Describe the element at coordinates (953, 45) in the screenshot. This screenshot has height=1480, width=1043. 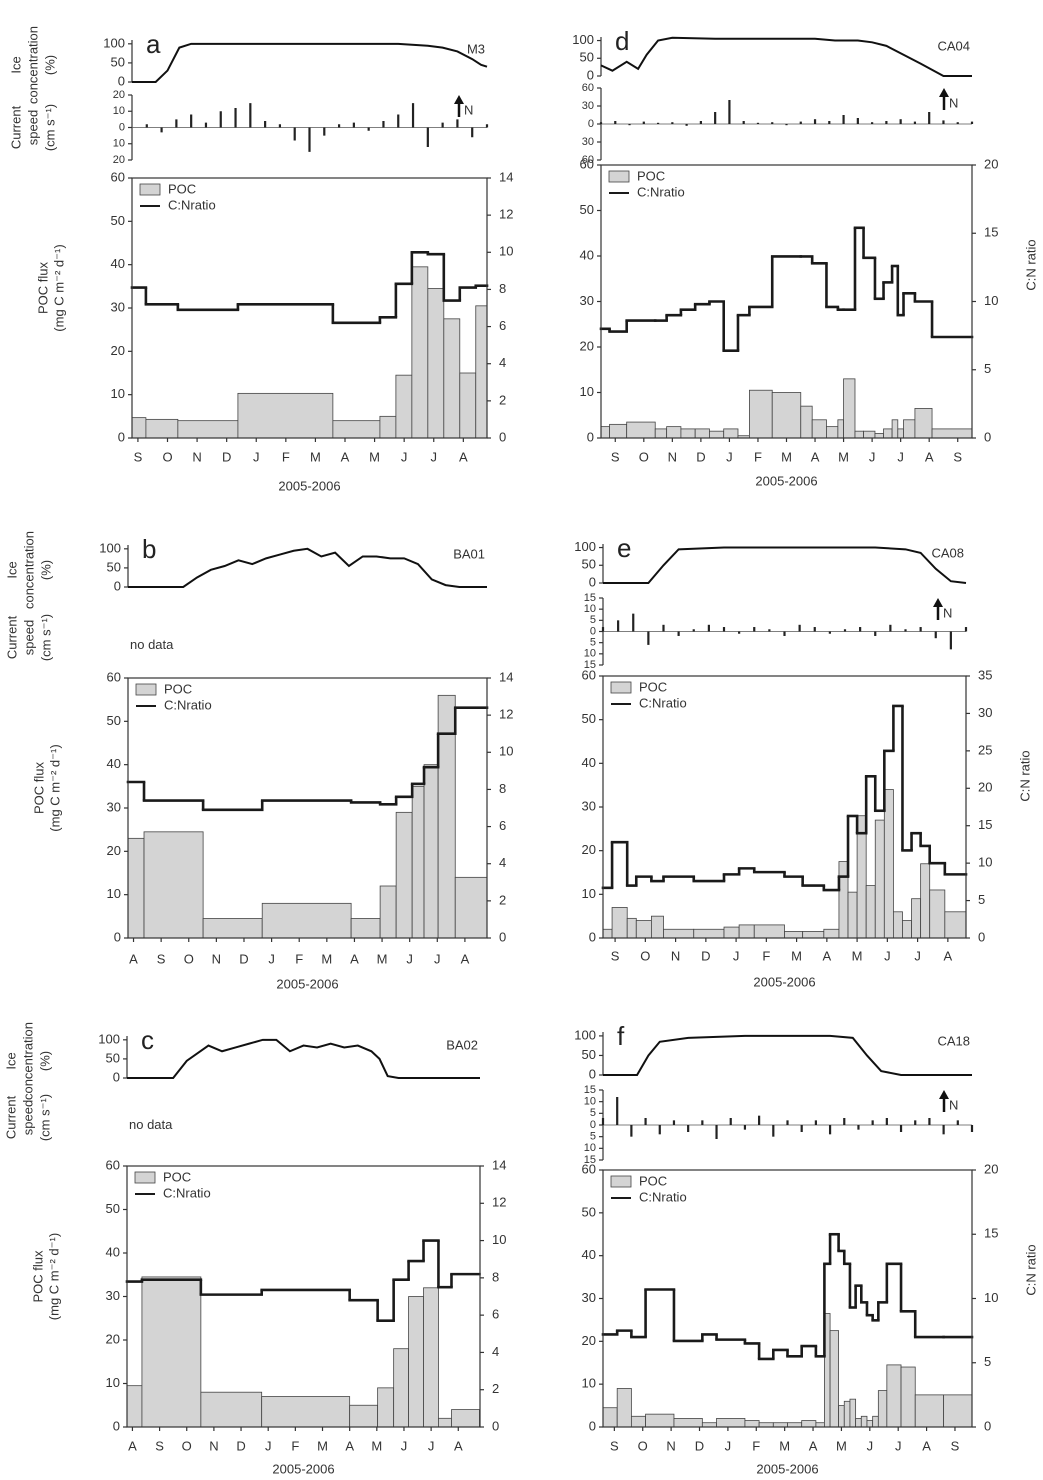
I see `station-name: CA04` at that location.